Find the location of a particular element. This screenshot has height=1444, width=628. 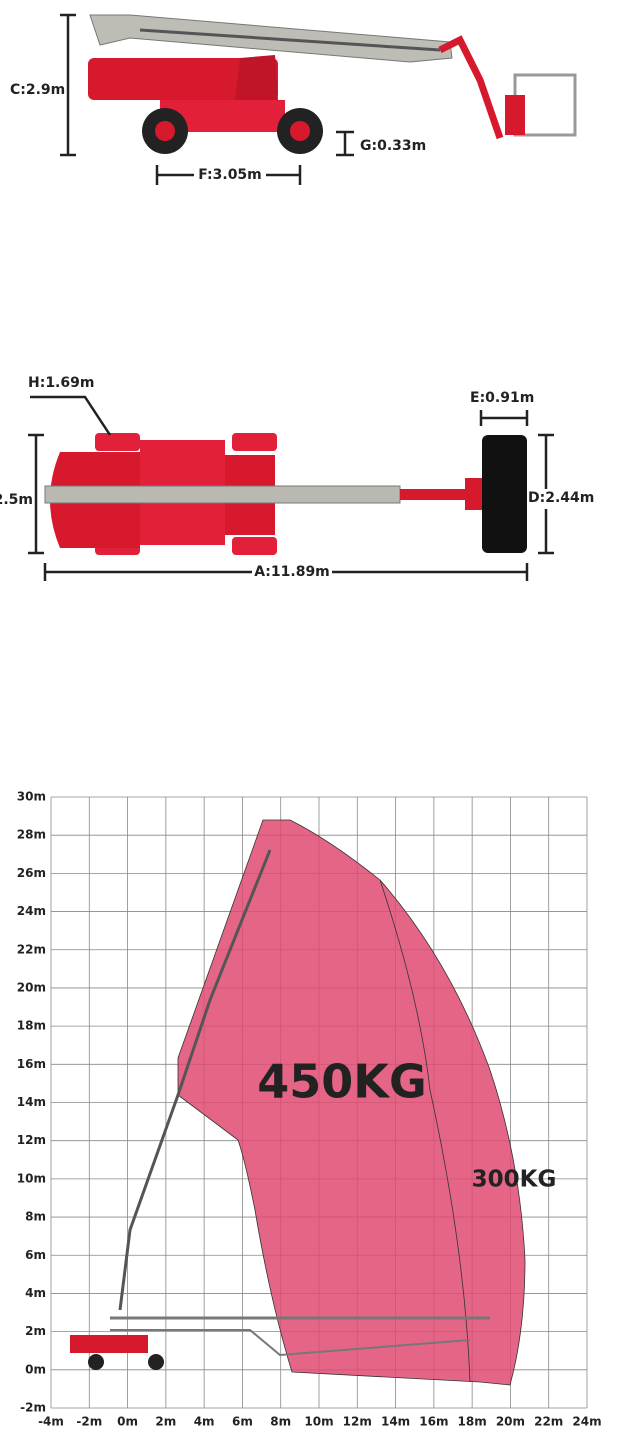

dimension-label: E:0.91m is located at coordinates (502, 398).